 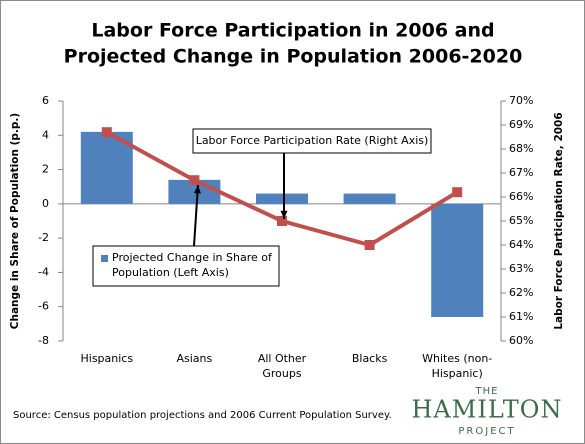 What do you see at coordinates (457, 366) in the screenshot?
I see `x-tick-label: Whites (non-Hispanic)` at bounding box center [457, 366].